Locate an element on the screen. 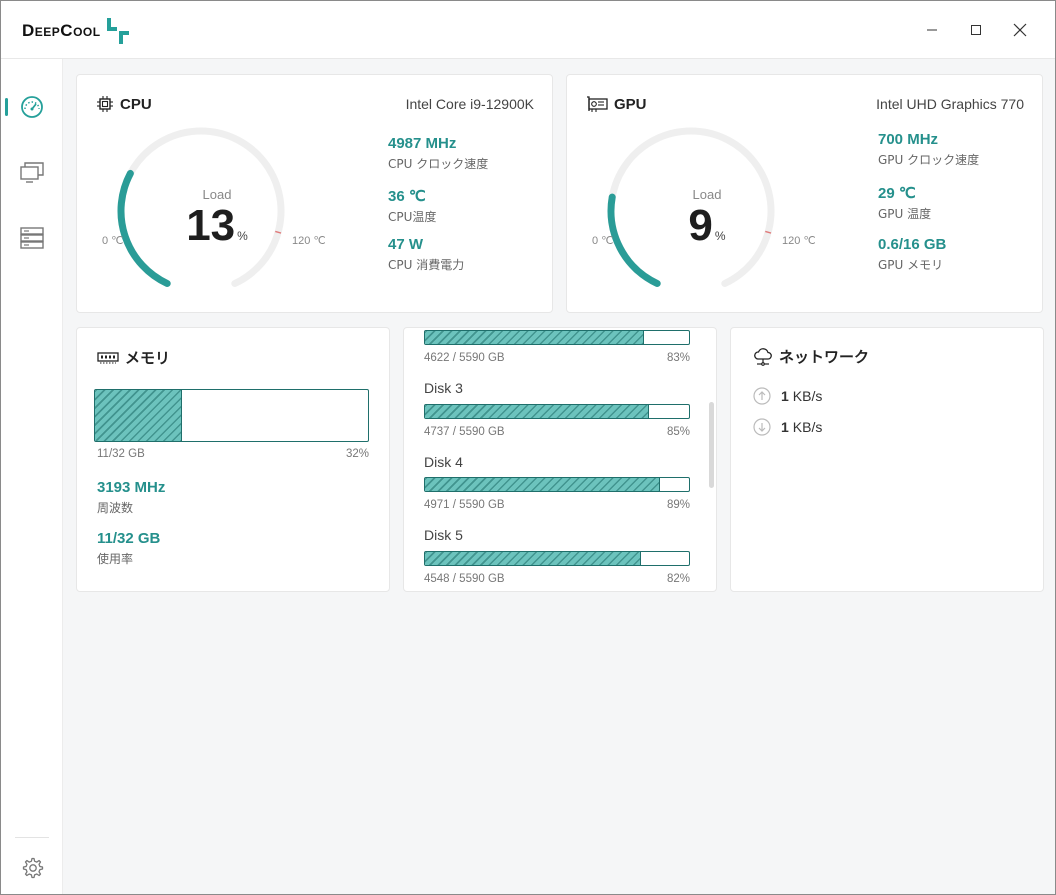 This screenshot has width=1056, height=895. gpu-load-label: Load is located at coordinates (707, 194).